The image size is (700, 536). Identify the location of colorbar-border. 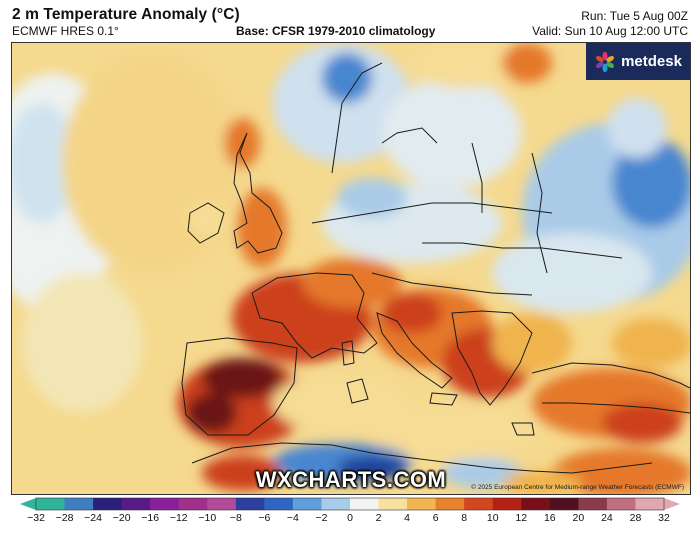
(350, 504).